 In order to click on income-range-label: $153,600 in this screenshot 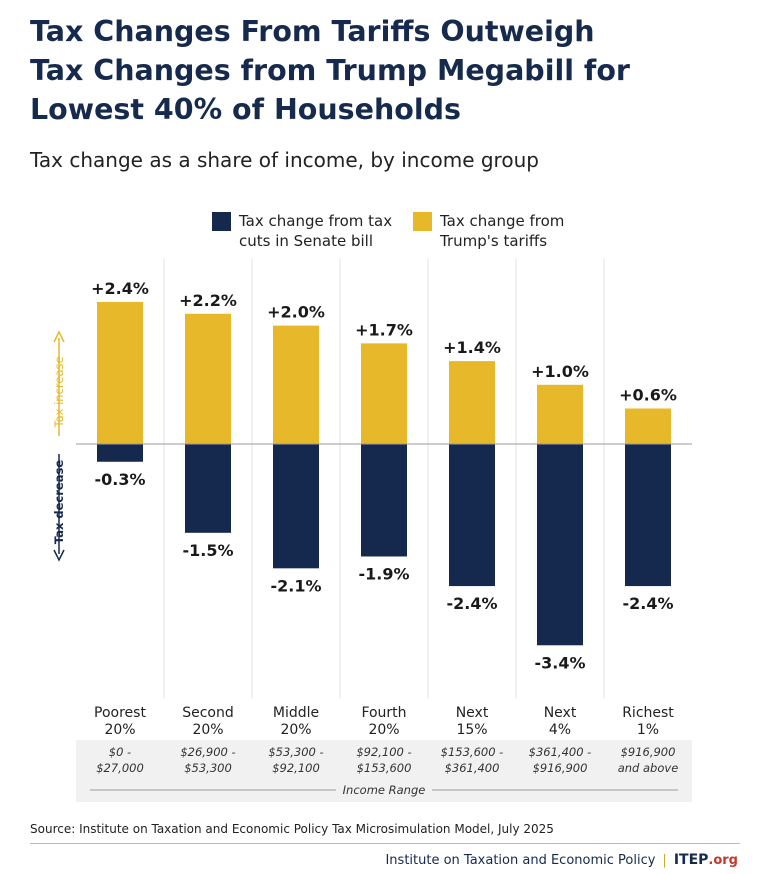, I will do `click(384, 768)`.